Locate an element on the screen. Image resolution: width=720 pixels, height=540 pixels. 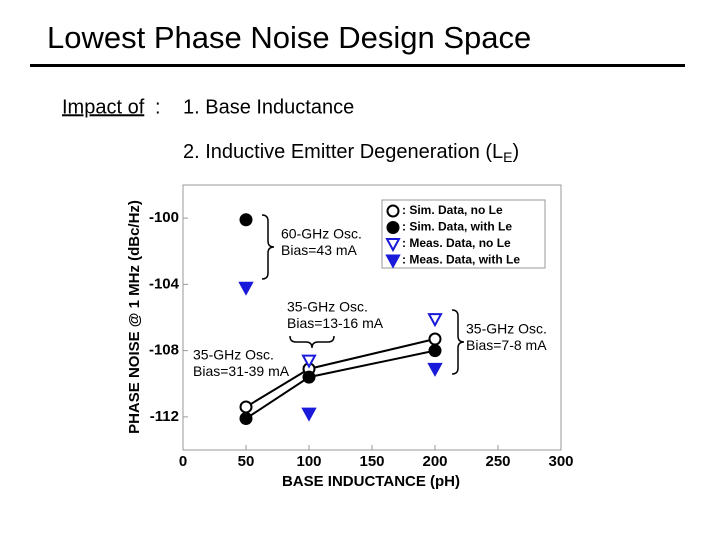
legend-label: : Sim. Data, with Le is located at coordinates (457, 227).